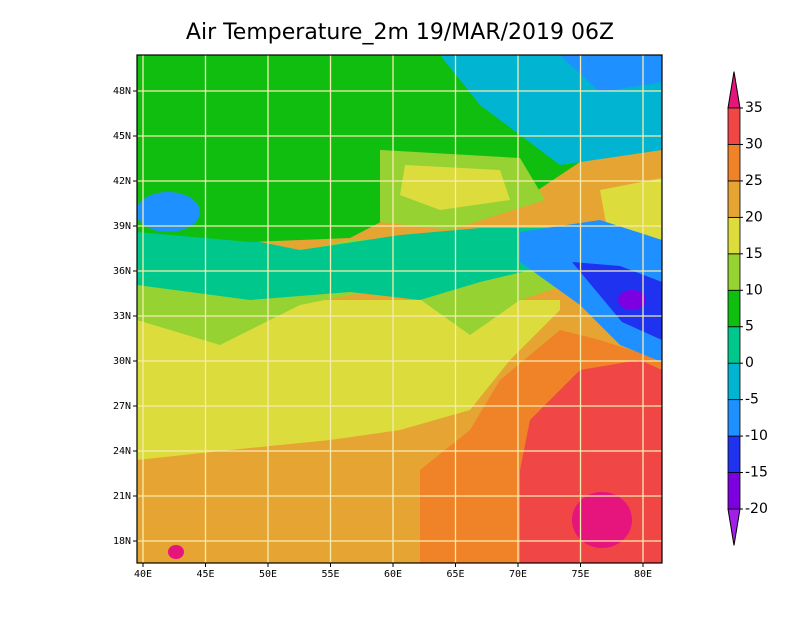 Image resolution: width=800 pixels, height=618 pixels. What do you see at coordinates (643, 574) in the screenshot?
I see `x-tick-label: 80E` at bounding box center [643, 574].